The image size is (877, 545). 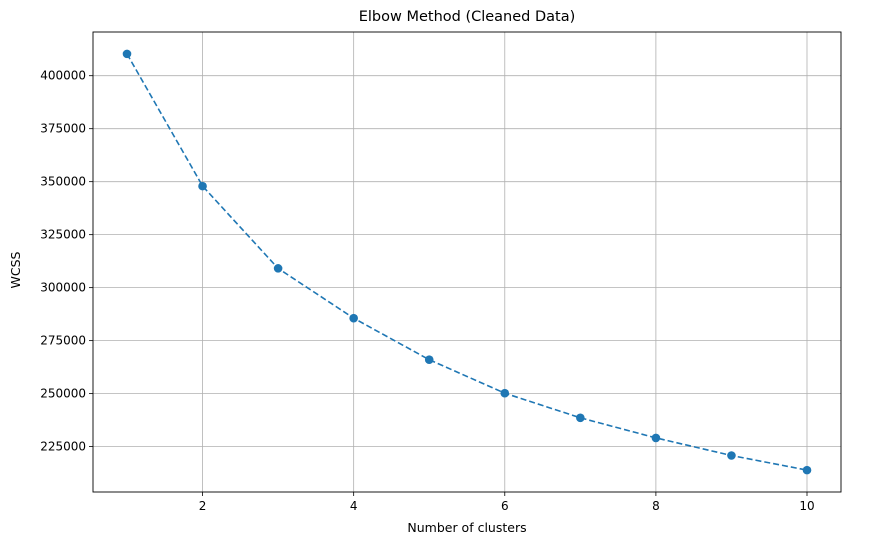 I want to click on y-tick-label: 350000, so click(x=63, y=182).